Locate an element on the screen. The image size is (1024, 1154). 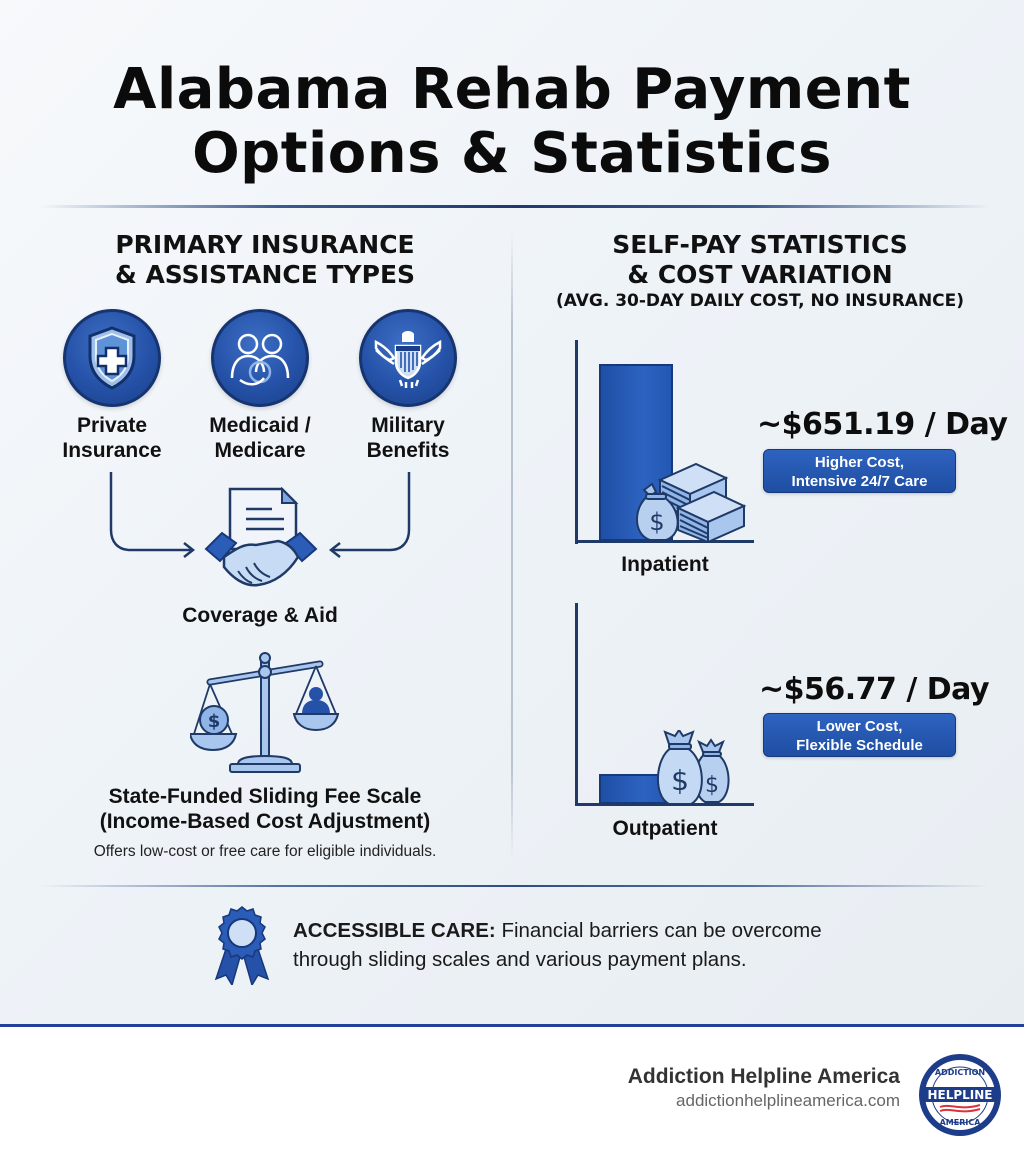
self-pay-subtitle: (AVG. 30-DAY DAILY COST, NO INSURANCE) is located at coordinates (760, 301).